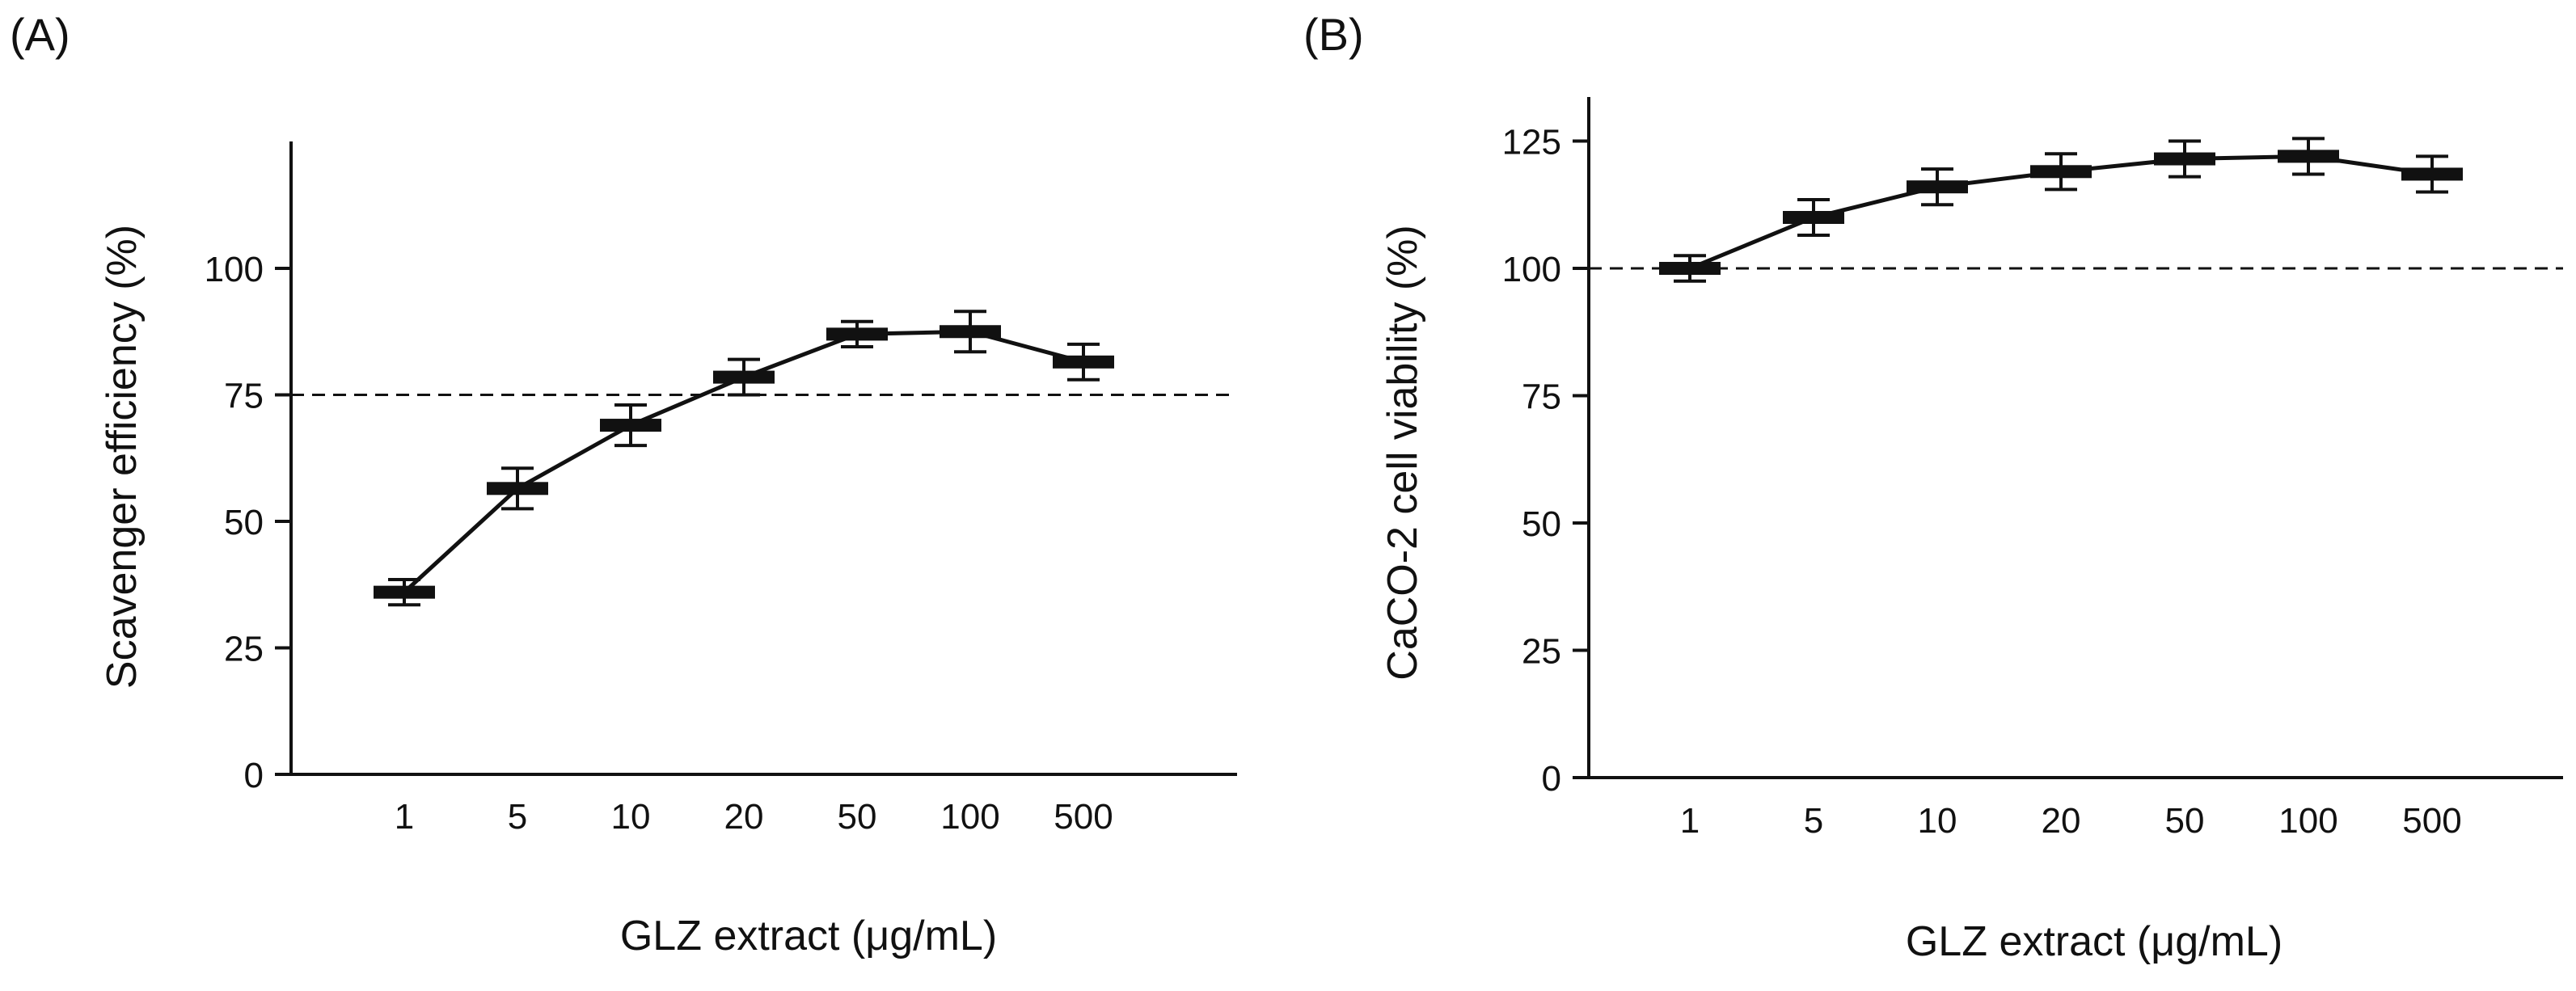 The height and width of the screenshot is (991, 2576). What do you see at coordinates (1531, 143) in the screenshot?
I see `y-tick-label: 125` at bounding box center [1531, 143].